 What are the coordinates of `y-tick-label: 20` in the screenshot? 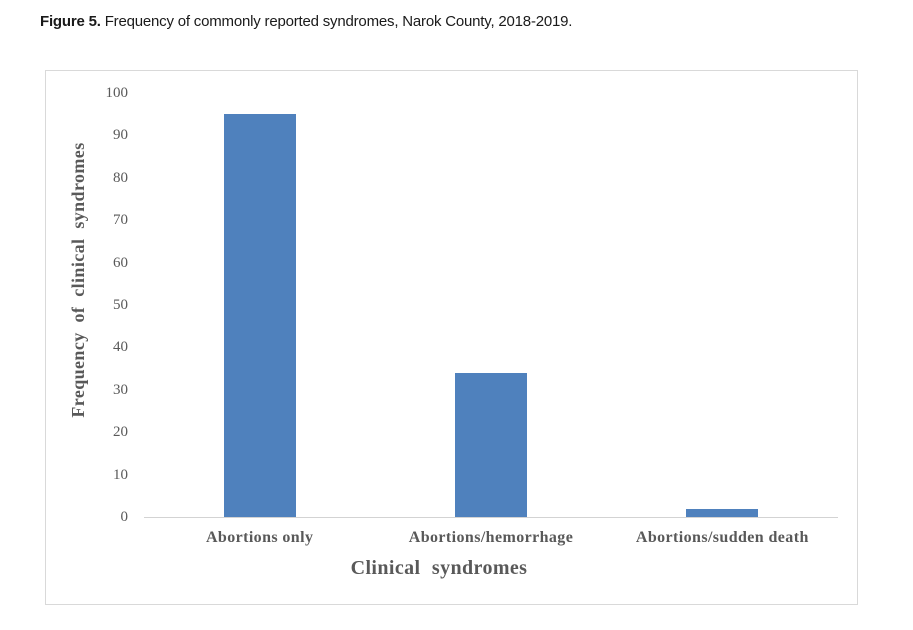 It's located at (120, 432).